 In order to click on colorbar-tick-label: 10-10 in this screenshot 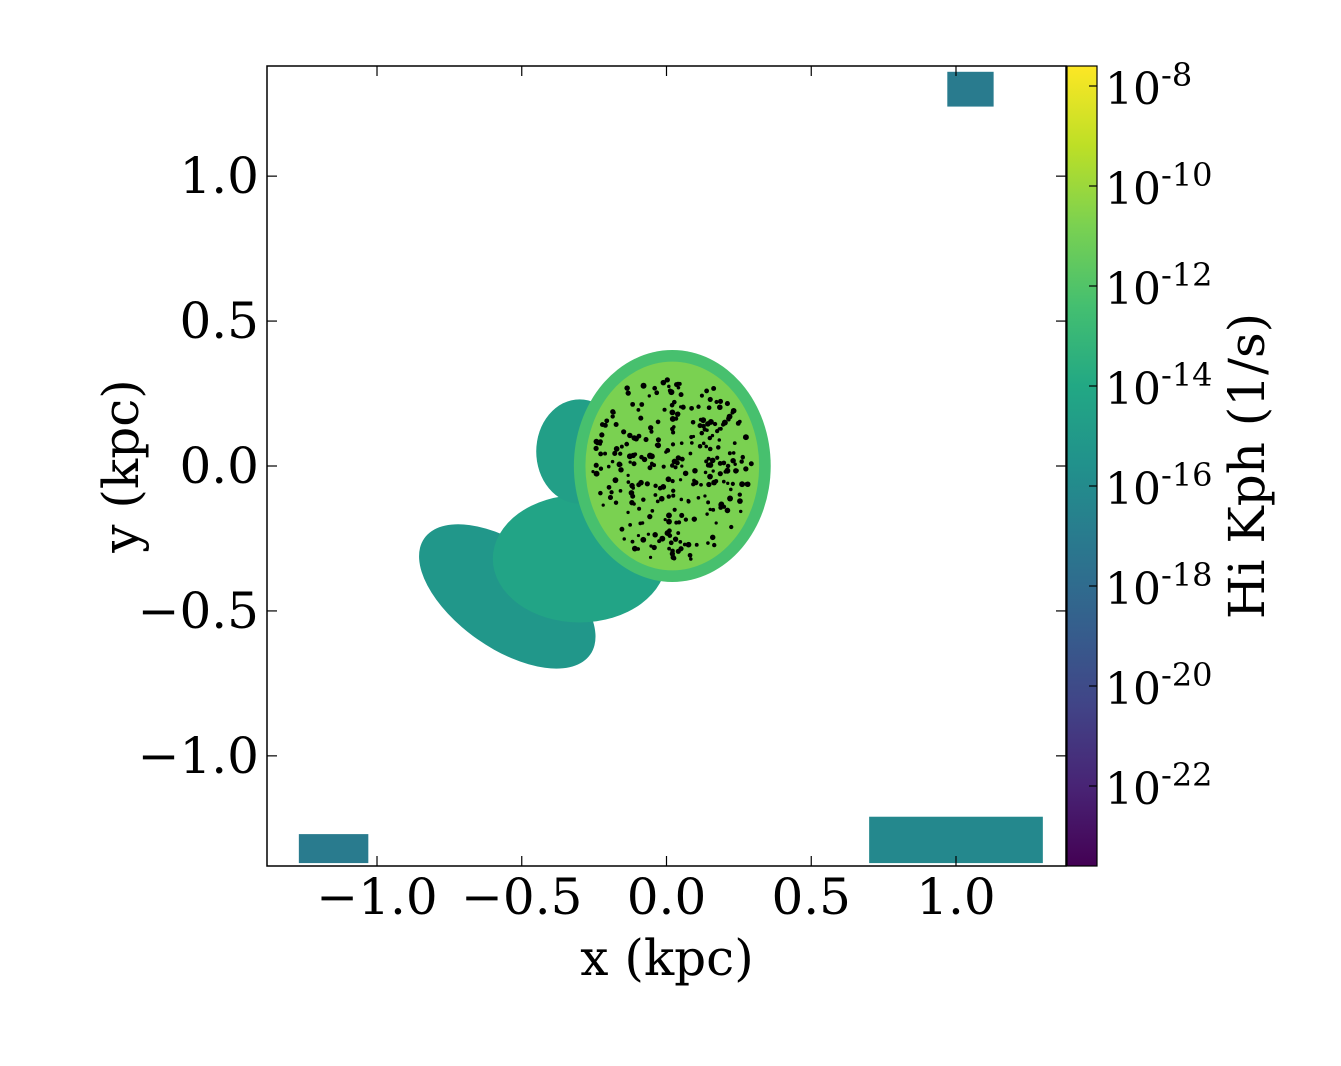, I will do `click(1159, 185)`.